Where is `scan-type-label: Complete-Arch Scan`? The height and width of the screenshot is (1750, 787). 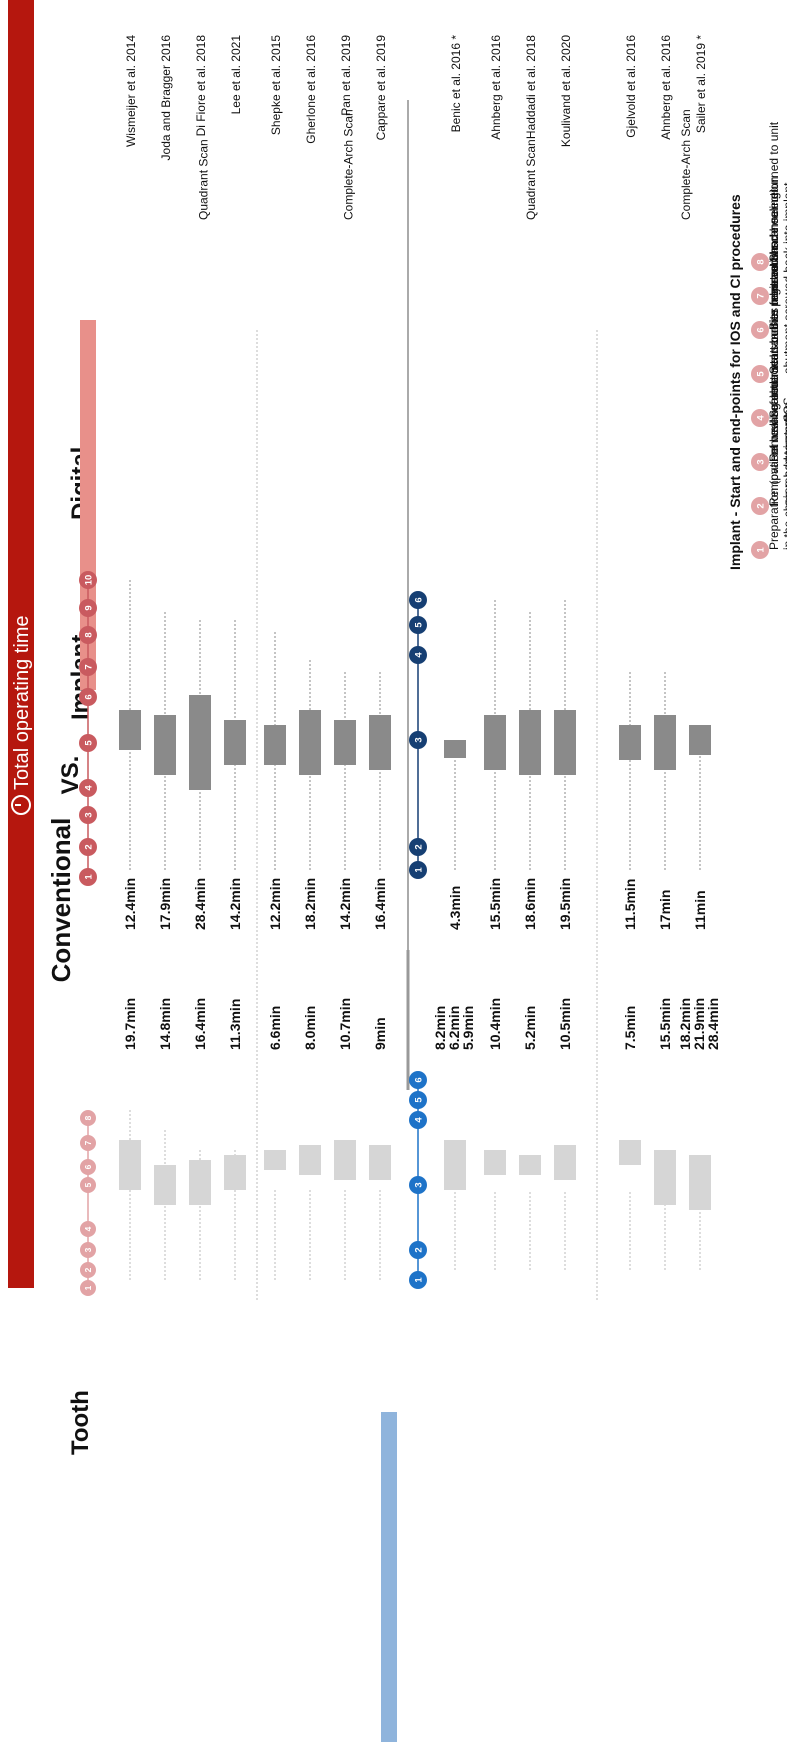 scan-type-label: Complete-Arch Scan is located at coordinates (686, 164).